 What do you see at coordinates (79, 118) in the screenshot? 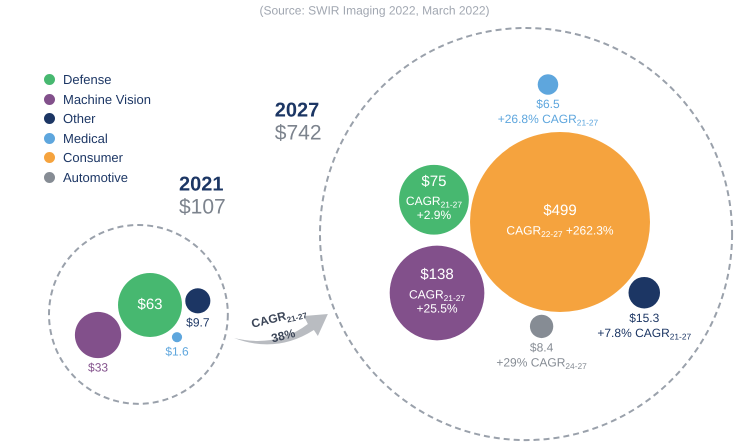
I see `legend-label: Other` at bounding box center [79, 118].